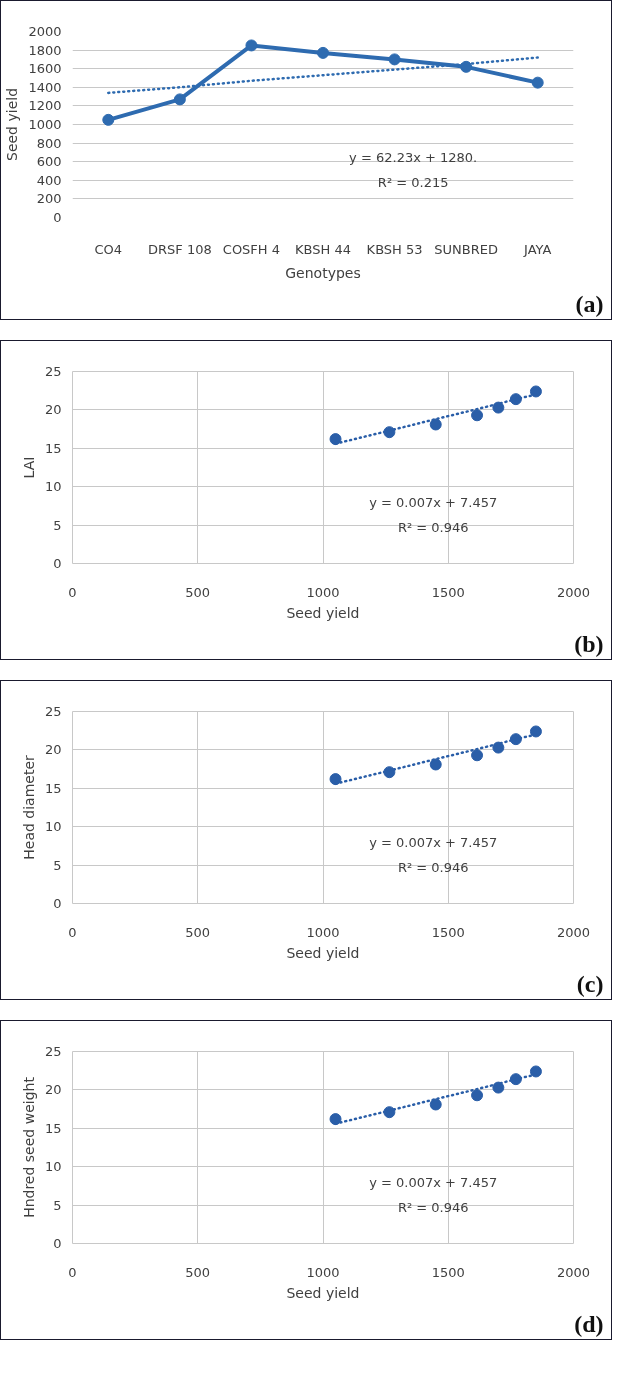 This screenshot has width=624, height=1374. Describe the element at coordinates (394, 249) in the screenshot. I see `x-tick-label: KBSH 53` at that location.